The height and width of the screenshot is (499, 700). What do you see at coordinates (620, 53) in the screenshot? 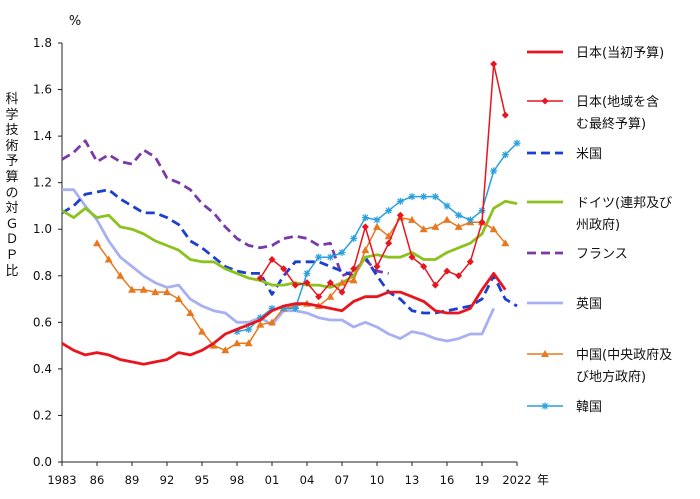
I see `legend-label: 日本(当初予算)` at bounding box center [620, 53].